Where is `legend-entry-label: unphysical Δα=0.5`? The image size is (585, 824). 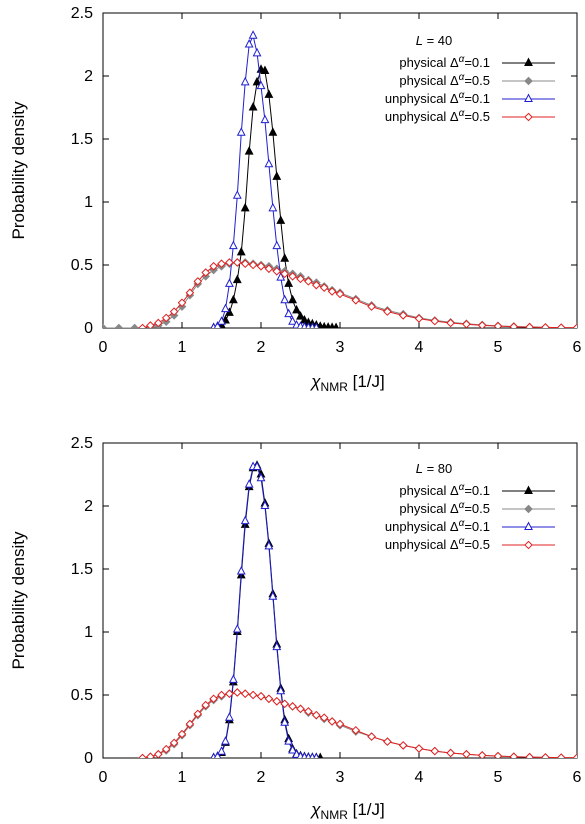 legend-entry-label: unphysical Δα=0.5 is located at coordinates (437, 116).